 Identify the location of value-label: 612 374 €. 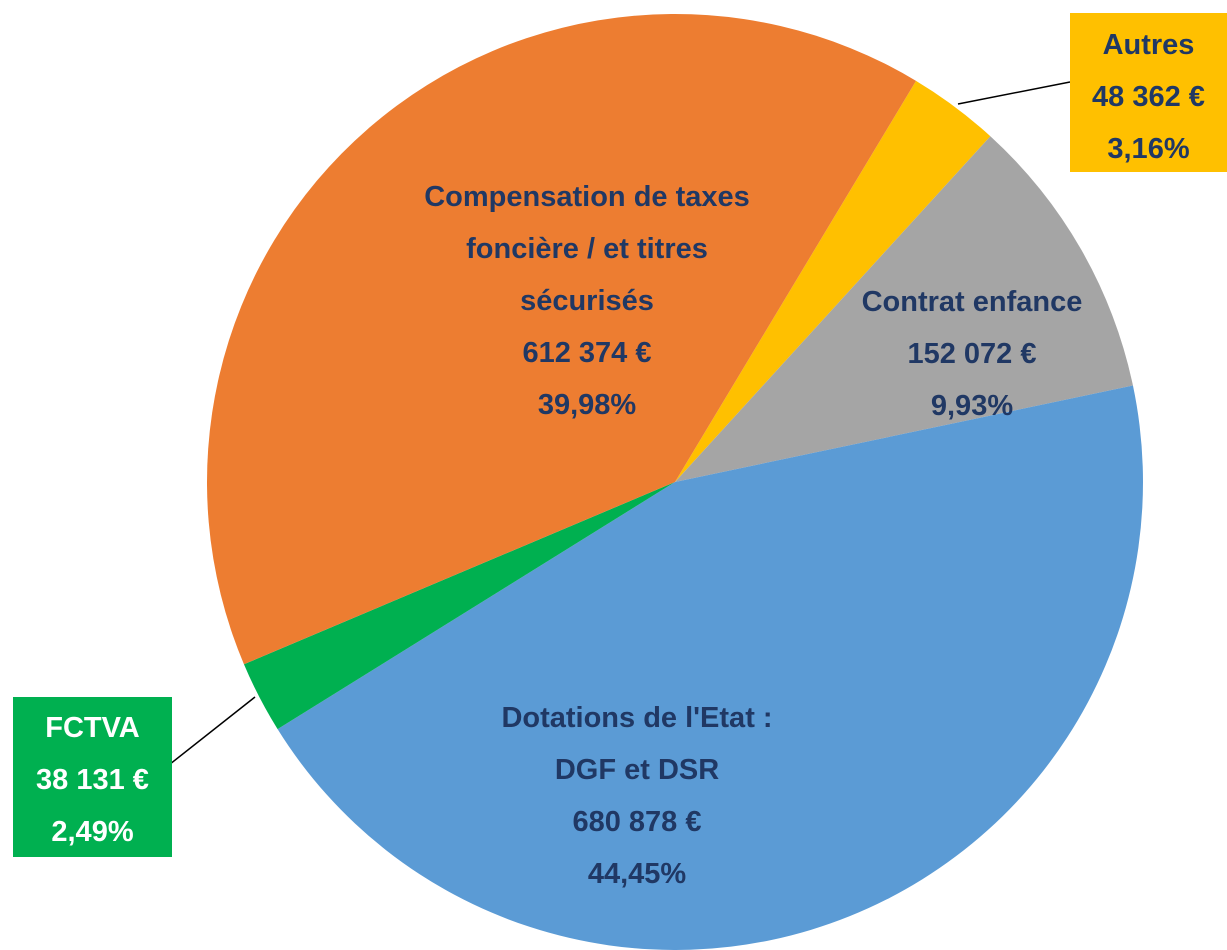
(587, 353).